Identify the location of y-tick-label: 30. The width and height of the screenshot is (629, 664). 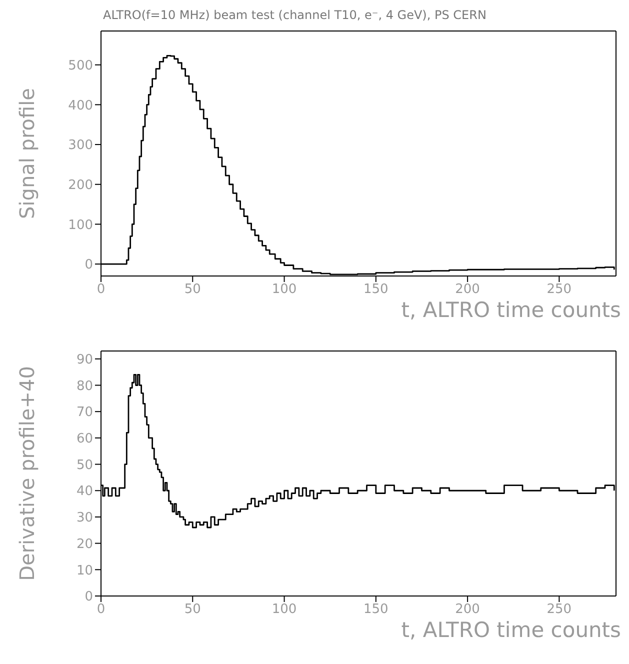
(84, 518).